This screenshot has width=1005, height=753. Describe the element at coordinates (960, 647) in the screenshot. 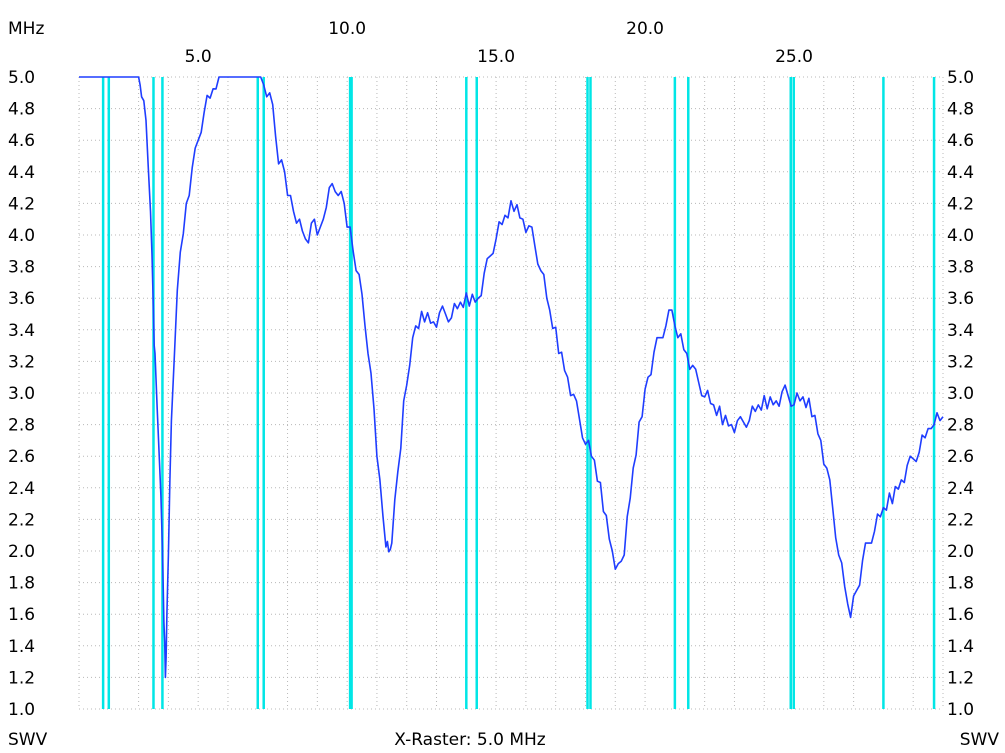

I see `y-tick-label-right: 1.4` at that location.